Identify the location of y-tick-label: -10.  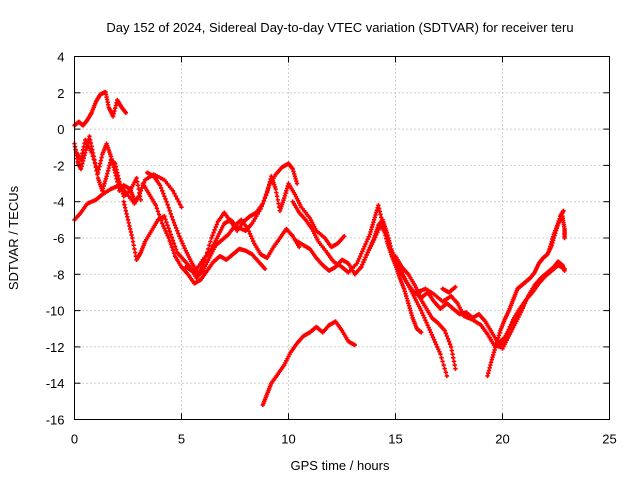
(55, 311).